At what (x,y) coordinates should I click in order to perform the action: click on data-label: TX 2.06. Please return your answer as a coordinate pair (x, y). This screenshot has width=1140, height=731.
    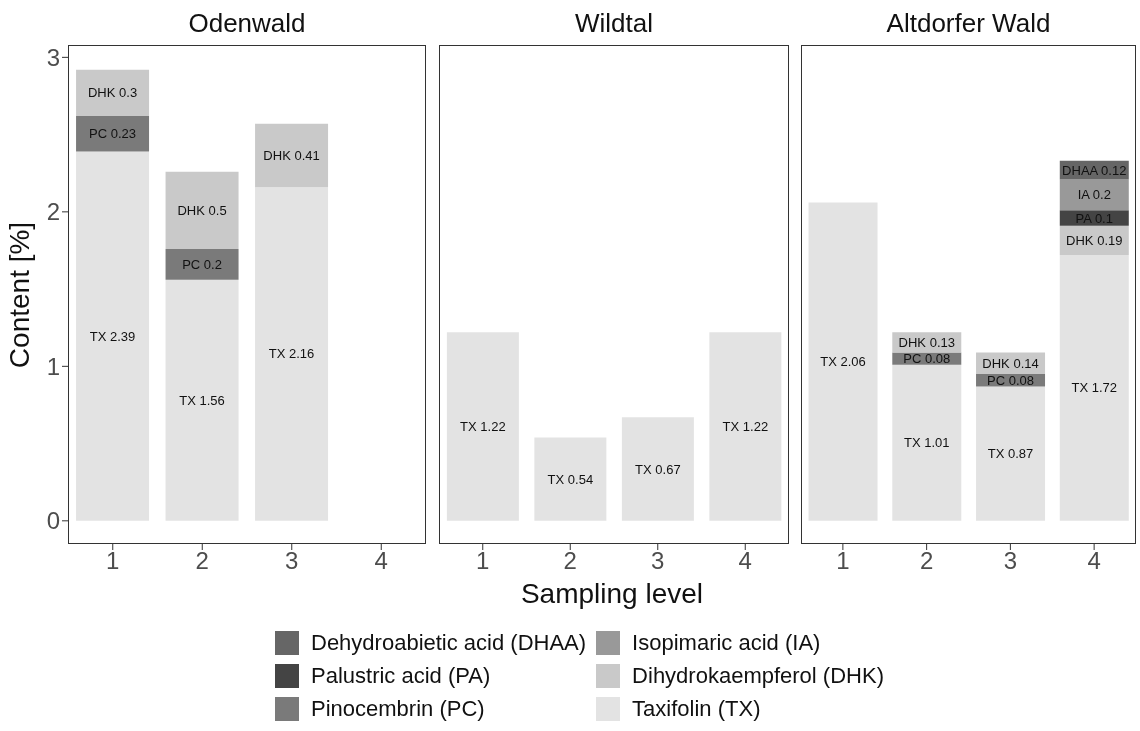
    Looking at the image, I should click on (843, 362).